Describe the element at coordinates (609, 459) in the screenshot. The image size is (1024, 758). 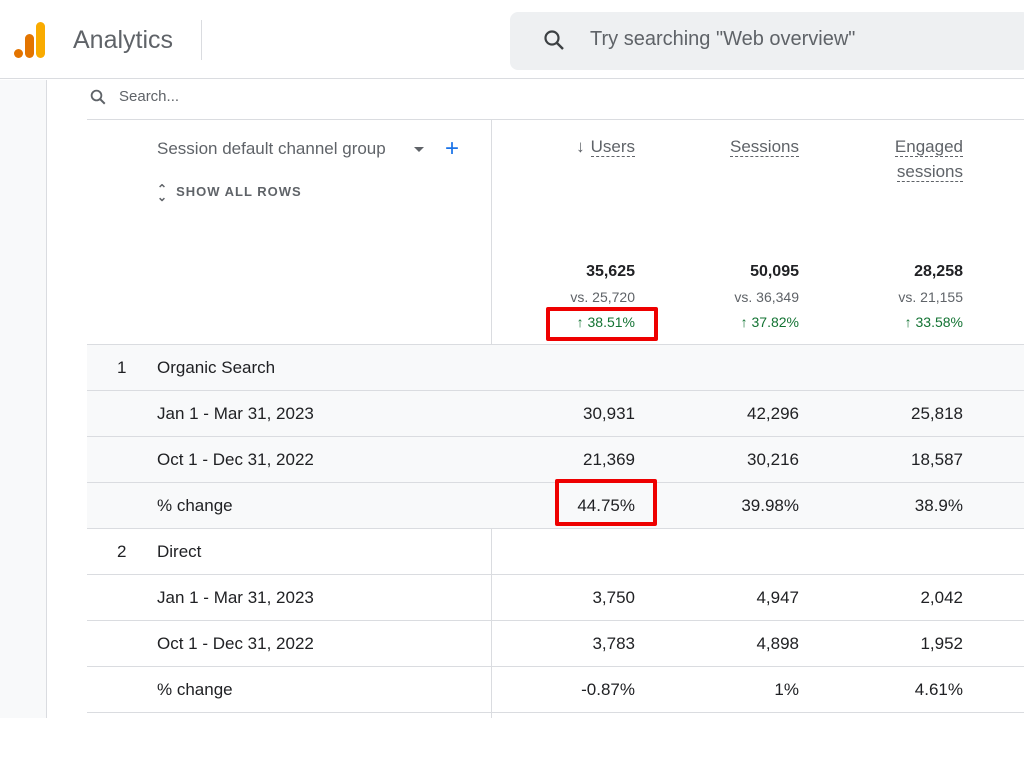
I see `cell-value: 21,369` at that location.